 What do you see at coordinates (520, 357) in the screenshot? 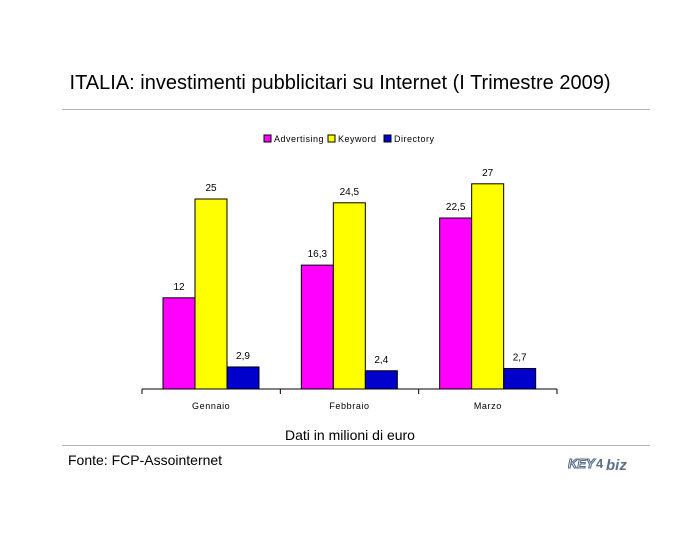
I see `data-label: 2,7` at bounding box center [520, 357].